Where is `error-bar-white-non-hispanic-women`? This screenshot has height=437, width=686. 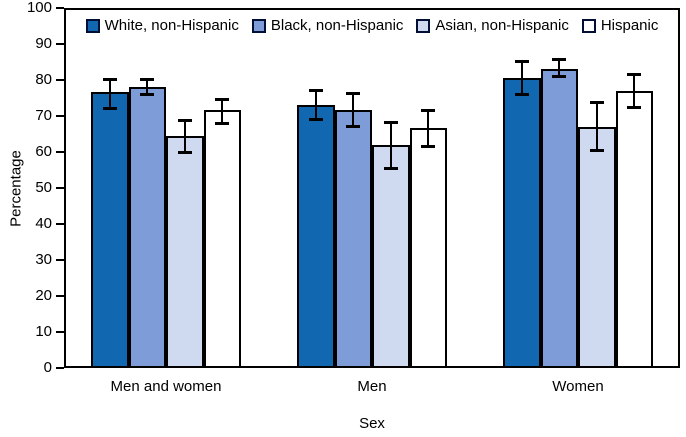
error-bar-white-non-hispanic-women is located at coordinates (521, 78).